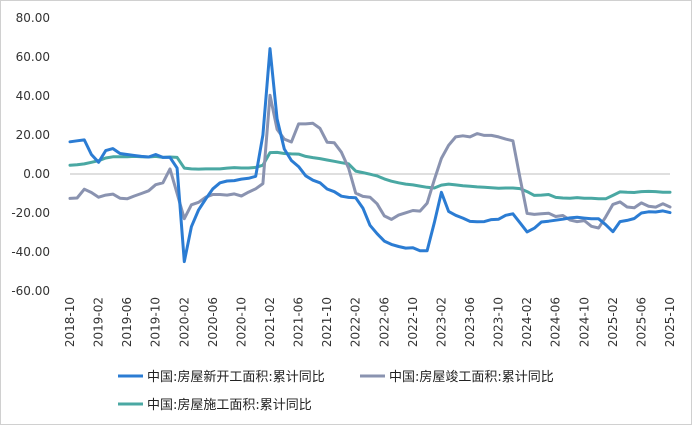  What do you see at coordinates (236, 377) in the screenshot?
I see `legend-label: 中国:房屋新开工面积:累计同比` at bounding box center [236, 377].